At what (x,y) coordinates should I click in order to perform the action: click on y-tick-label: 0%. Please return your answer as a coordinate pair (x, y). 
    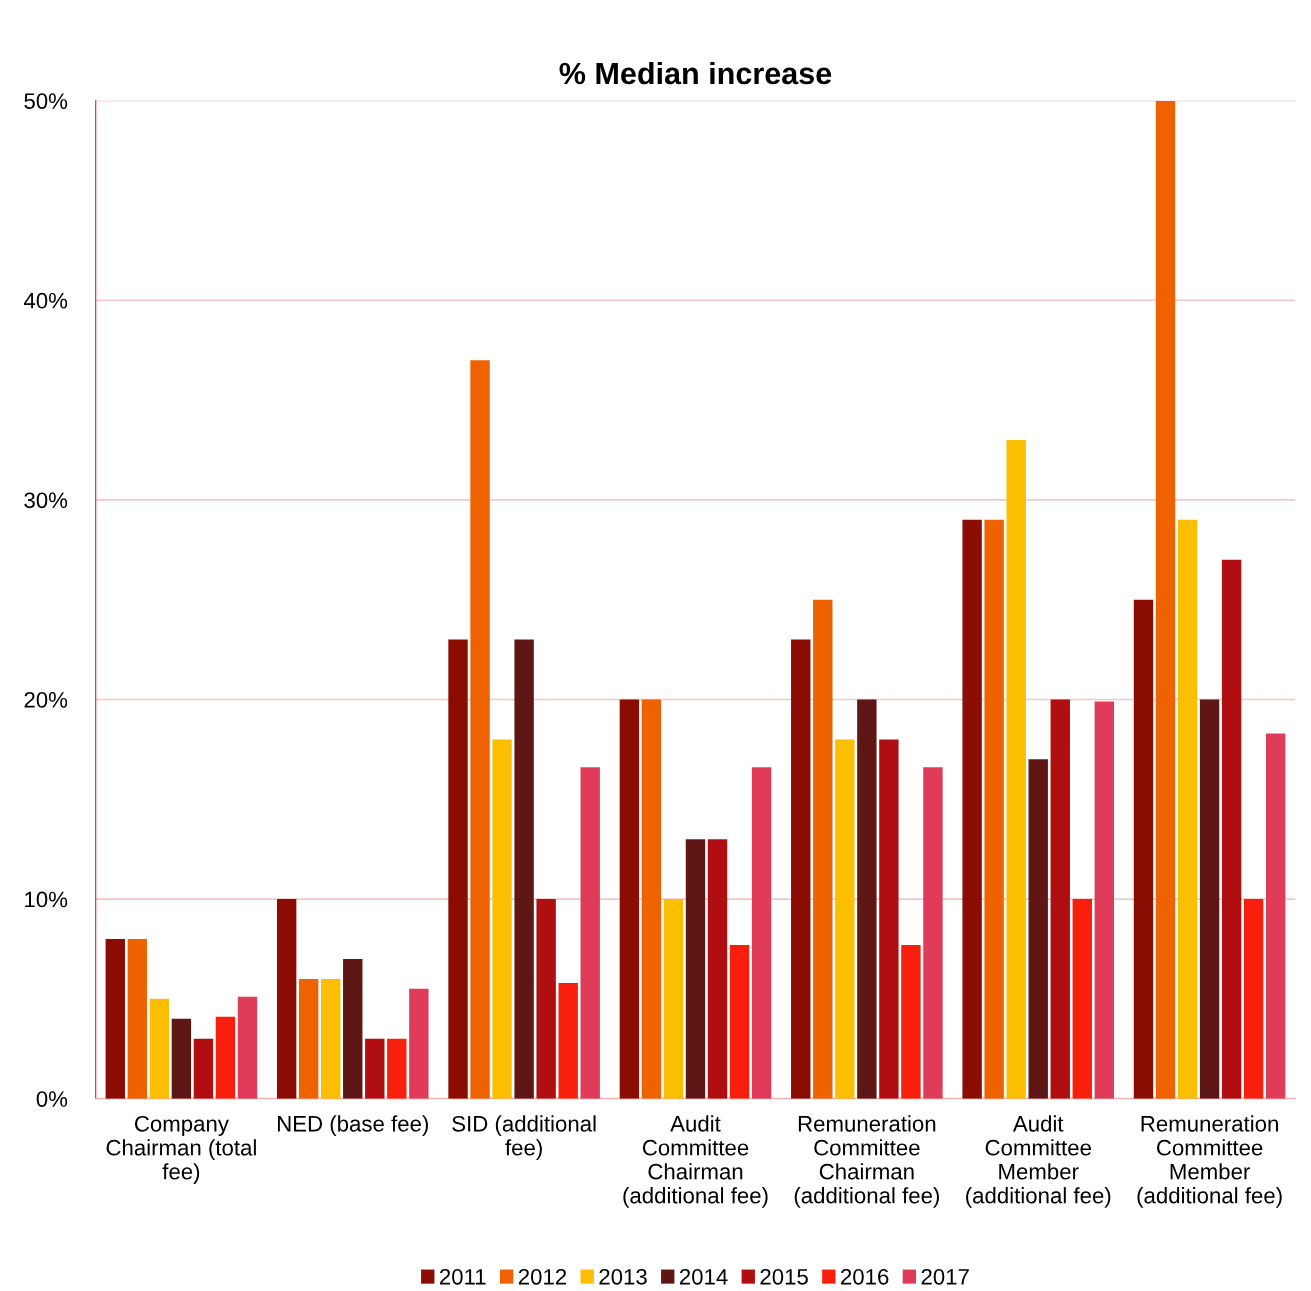
    Looking at the image, I should click on (52, 1099).